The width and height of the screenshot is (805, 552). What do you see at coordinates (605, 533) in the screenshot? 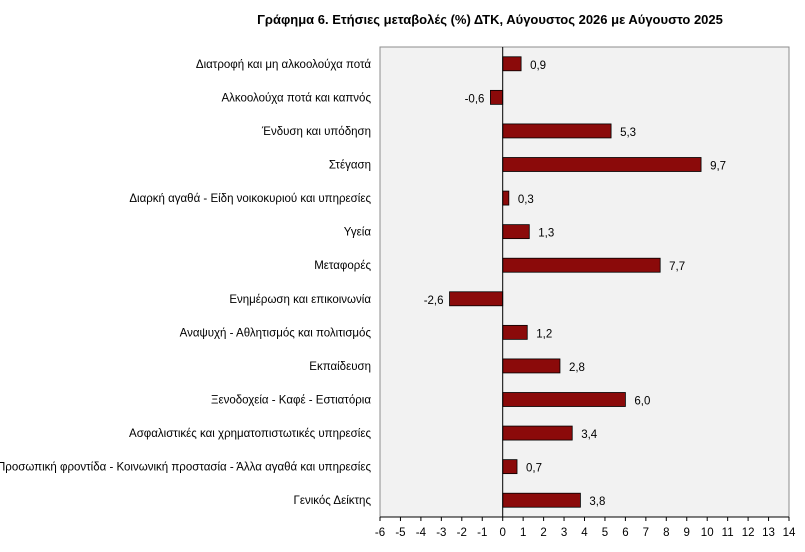
I see `x-tick-label: 5` at bounding box center [605, 533].